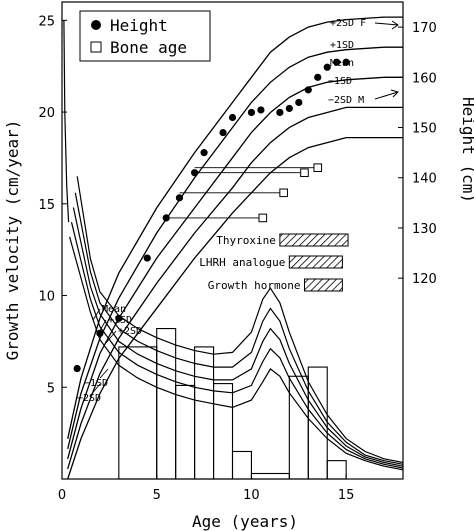 This screenshot has height=531, width=474. Describe the element at coordinates (424, 28) in the screenshot. I see `y-right-tick-label-170: 170` at that location.